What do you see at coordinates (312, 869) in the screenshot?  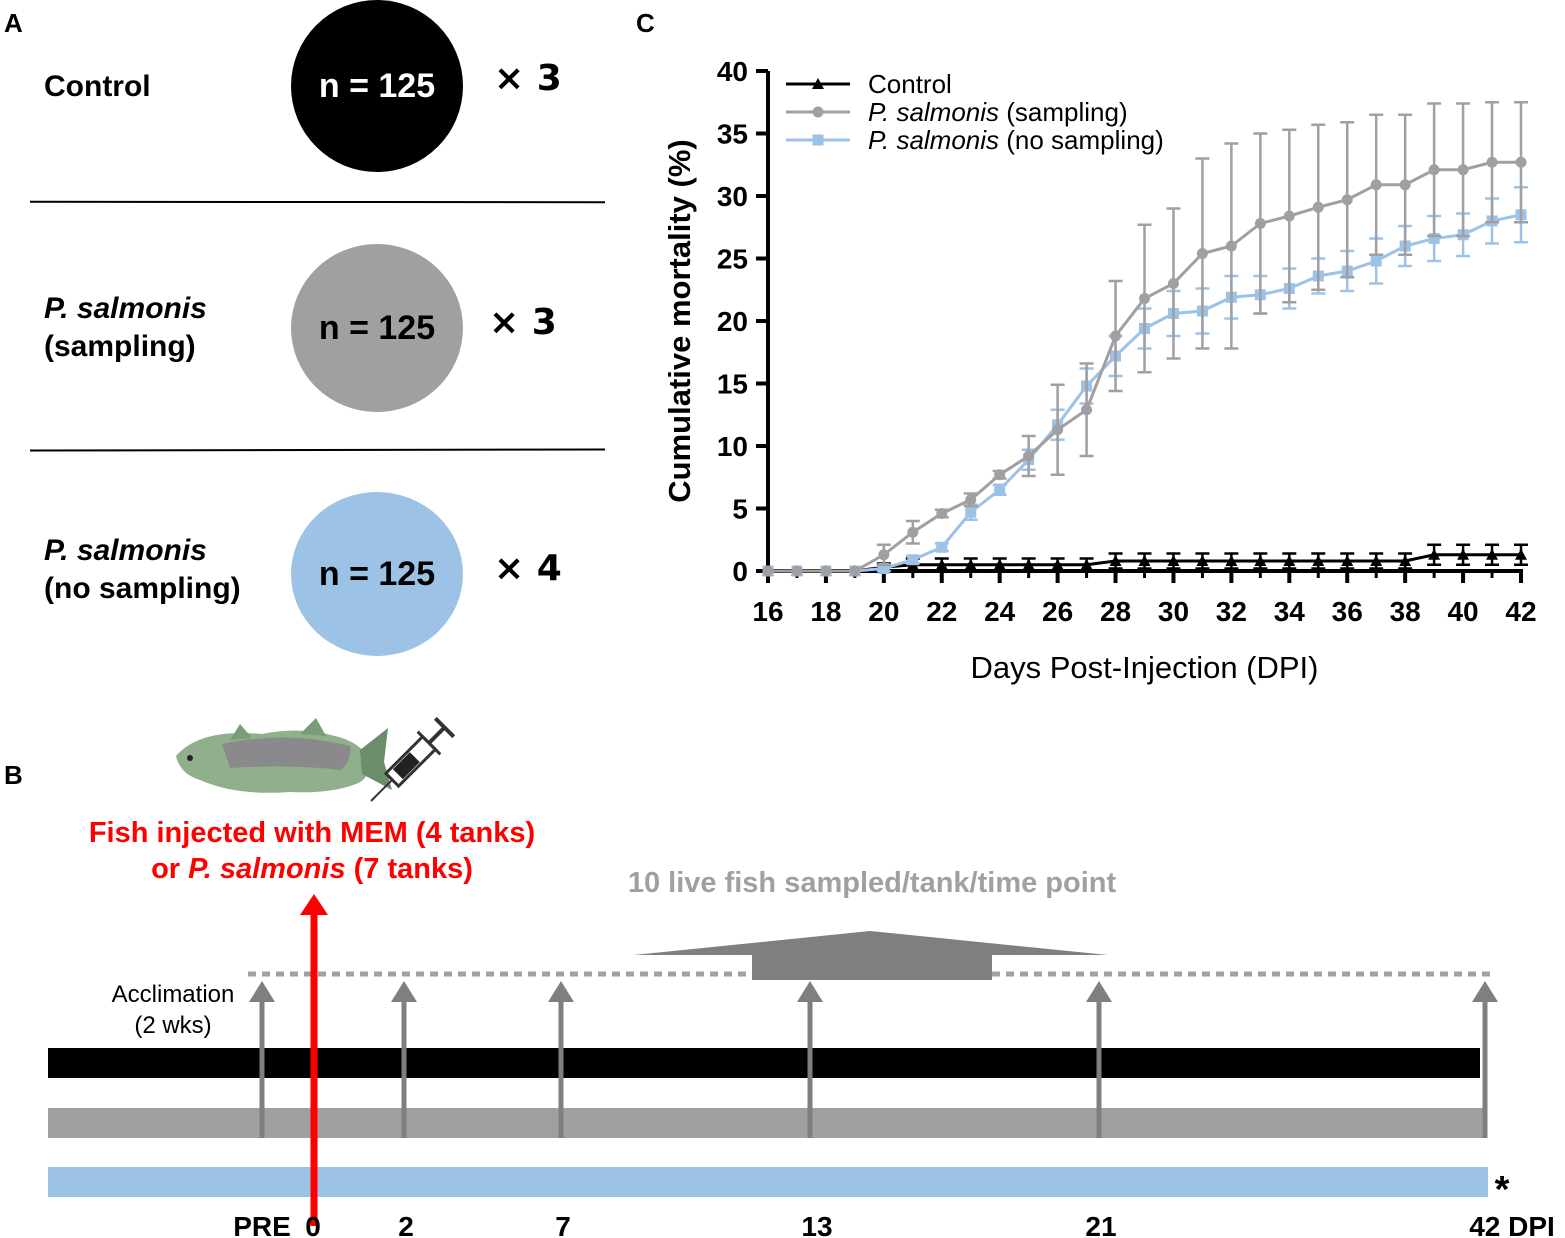 I see `injection-label-line2: or P. salmonis (7 tanks)` at bounding box center [312, 869].